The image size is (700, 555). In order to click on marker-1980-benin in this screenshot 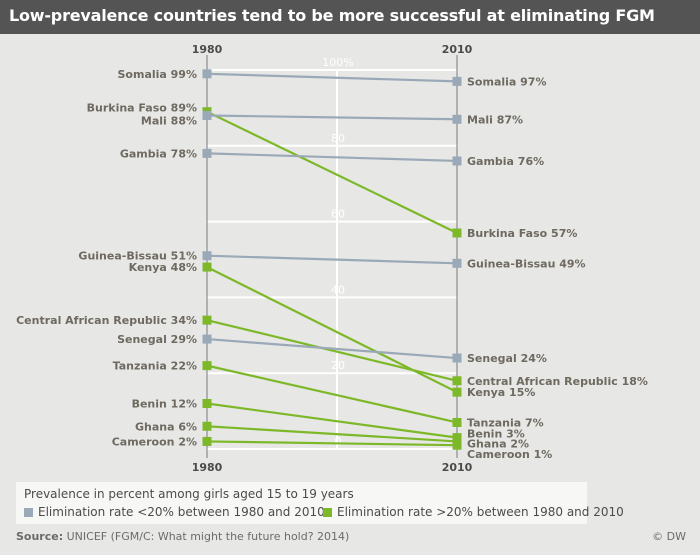, I will do `click(207, 404)`.